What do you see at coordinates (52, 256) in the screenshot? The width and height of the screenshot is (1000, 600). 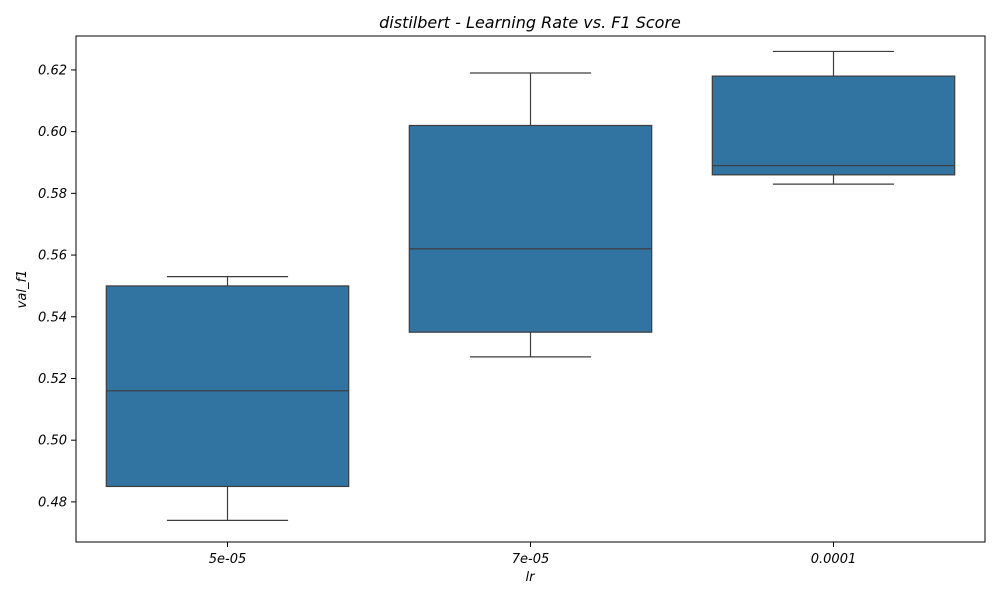 I see `y-tick-label: 0.56` at bounding box center [52, 256].